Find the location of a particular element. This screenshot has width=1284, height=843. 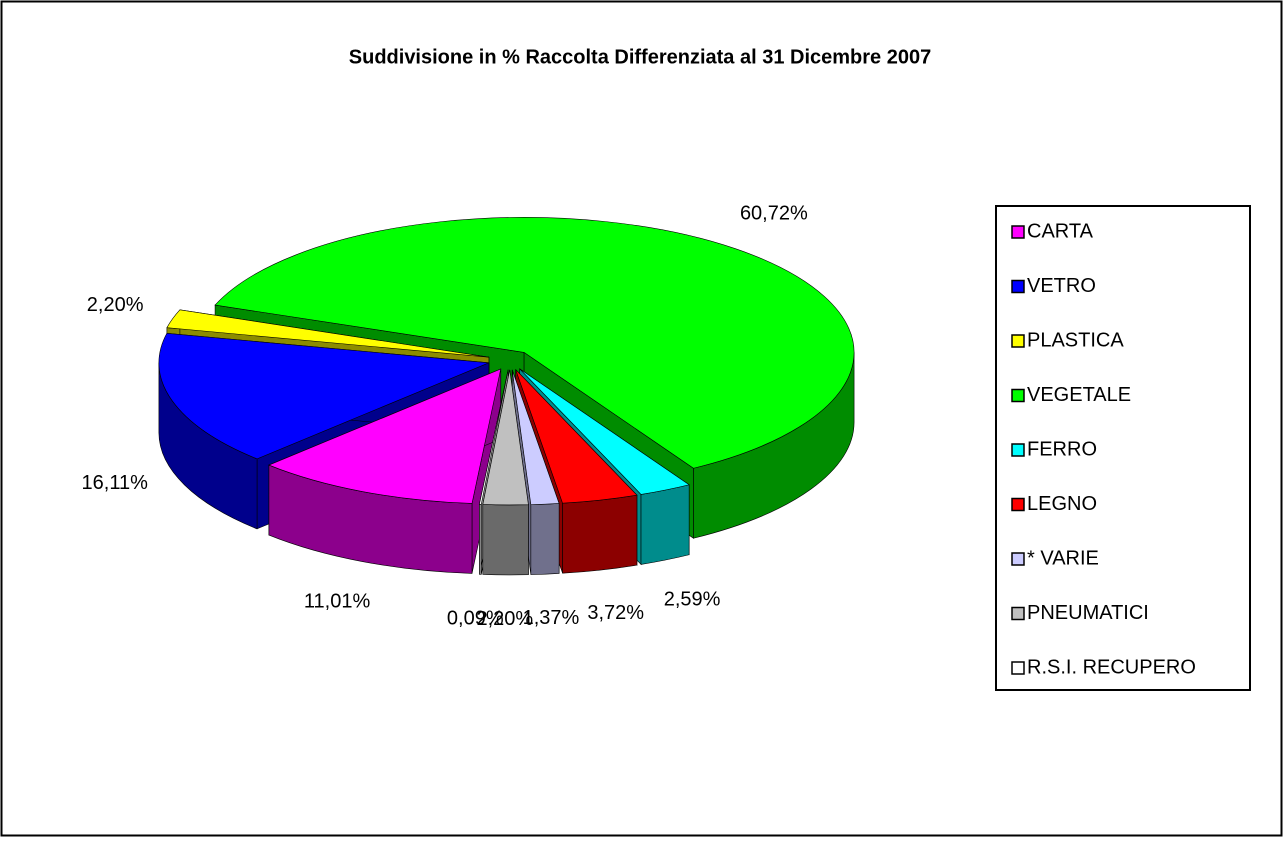

legend-label: PLASTICA is located at coordinates (1075, 340).